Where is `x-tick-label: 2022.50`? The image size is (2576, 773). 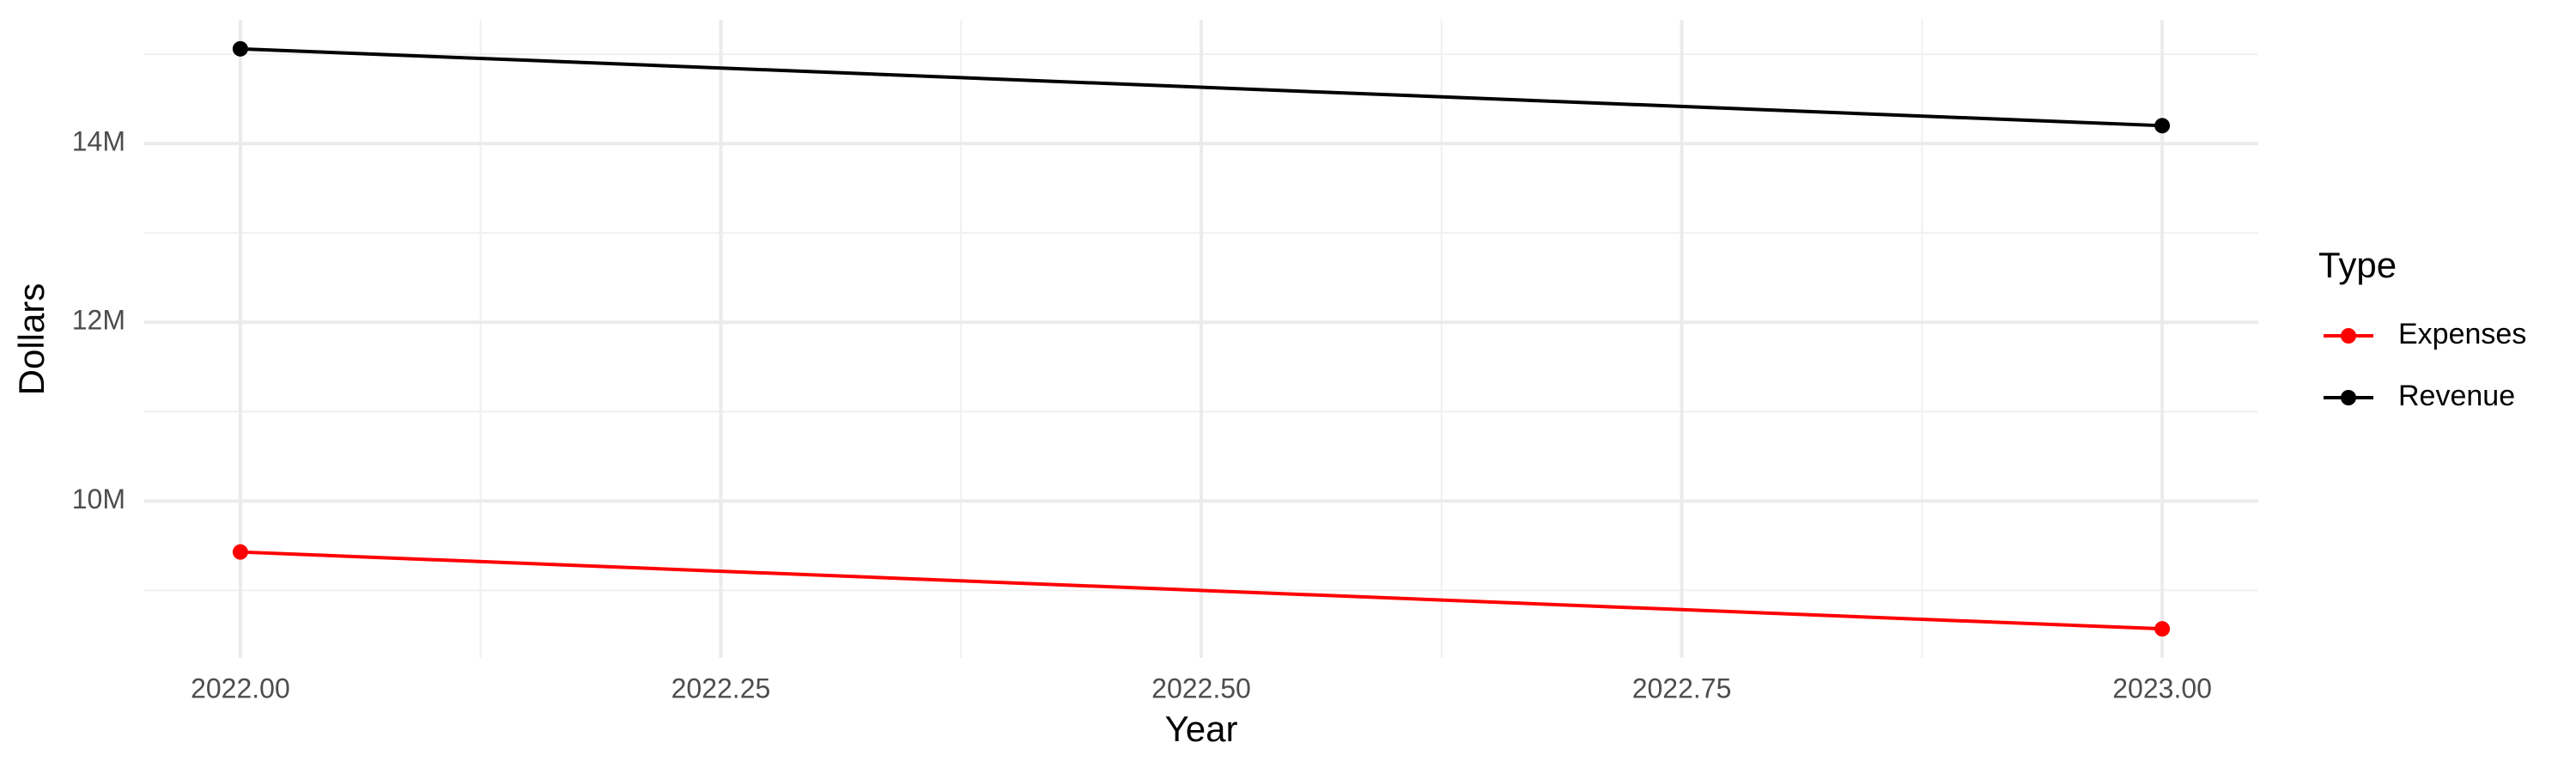
x-tick-label: 2022.50 is located at coordinates (1201, 688).